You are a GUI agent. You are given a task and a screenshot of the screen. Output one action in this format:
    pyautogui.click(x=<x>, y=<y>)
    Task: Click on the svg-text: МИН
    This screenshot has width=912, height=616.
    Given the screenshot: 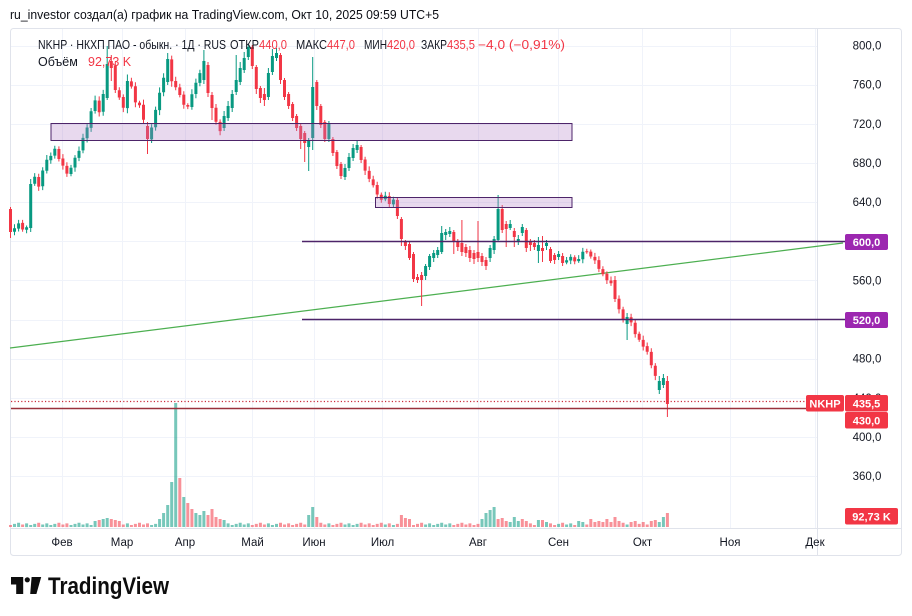 What is the action you would take?
    pyautogui.click(x=375, y=45)
    